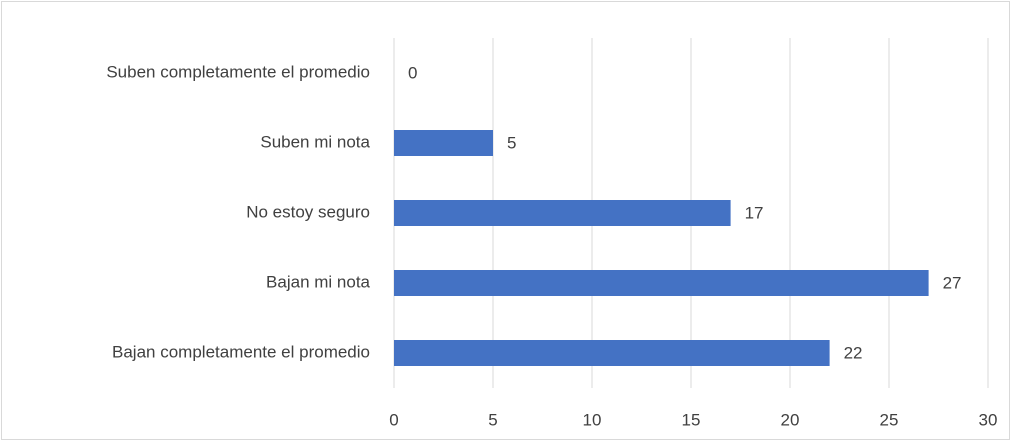 This screenshot has width=1018, height=446. I want to click on y-tick-label: Suben mi nota, so click(315, 141).